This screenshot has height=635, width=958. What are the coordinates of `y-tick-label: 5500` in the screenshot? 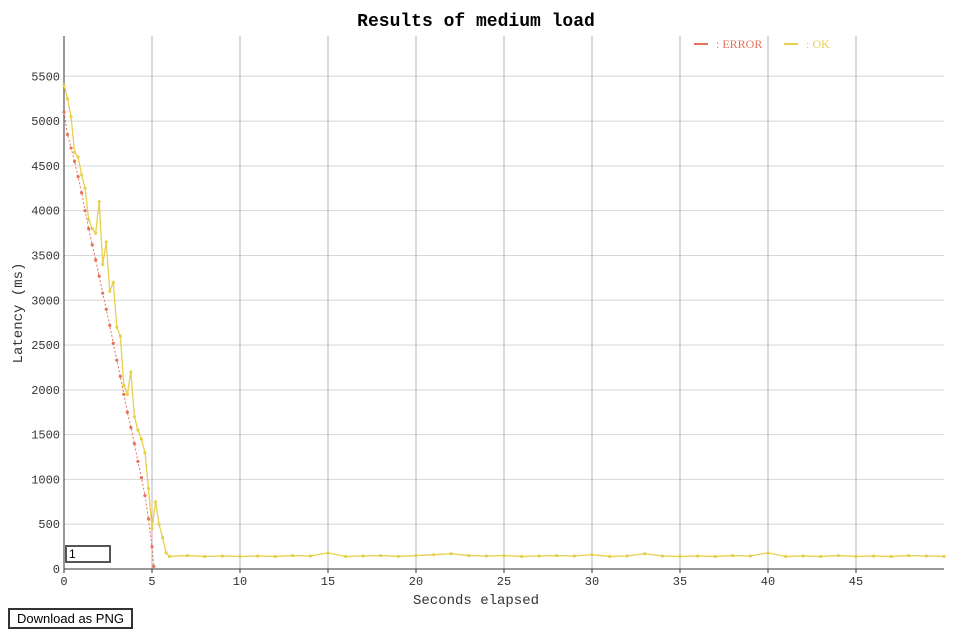 It's located at (45, 77).